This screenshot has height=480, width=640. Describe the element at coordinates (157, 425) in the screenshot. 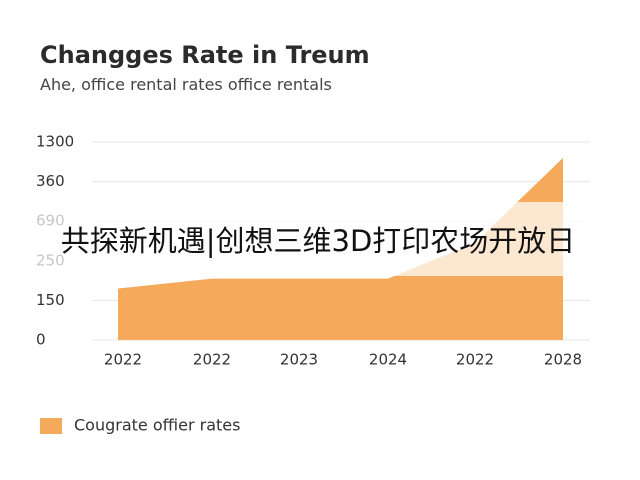

I see `legend-label: Cougrate offier rates` at that location.